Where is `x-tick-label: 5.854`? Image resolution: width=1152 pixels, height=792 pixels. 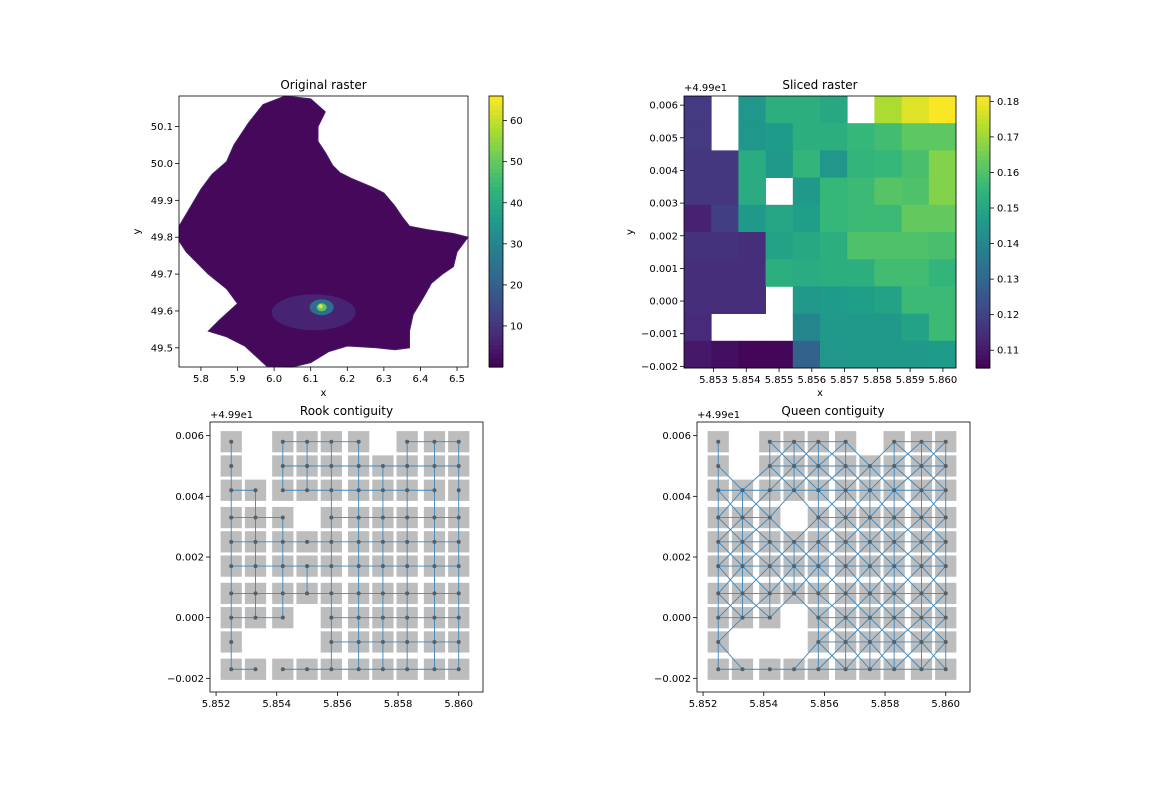
x-tick-label: 5.854 is located at coordinates (763, 704).